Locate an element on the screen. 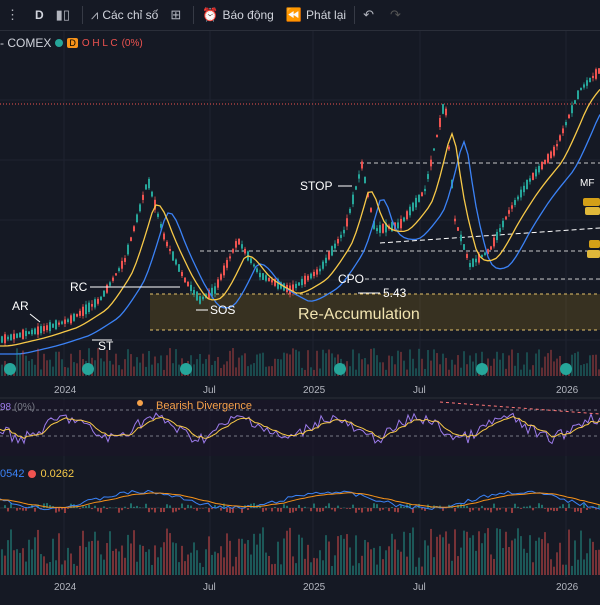  undo-button: ↶ is located at coordinates (370, 15).